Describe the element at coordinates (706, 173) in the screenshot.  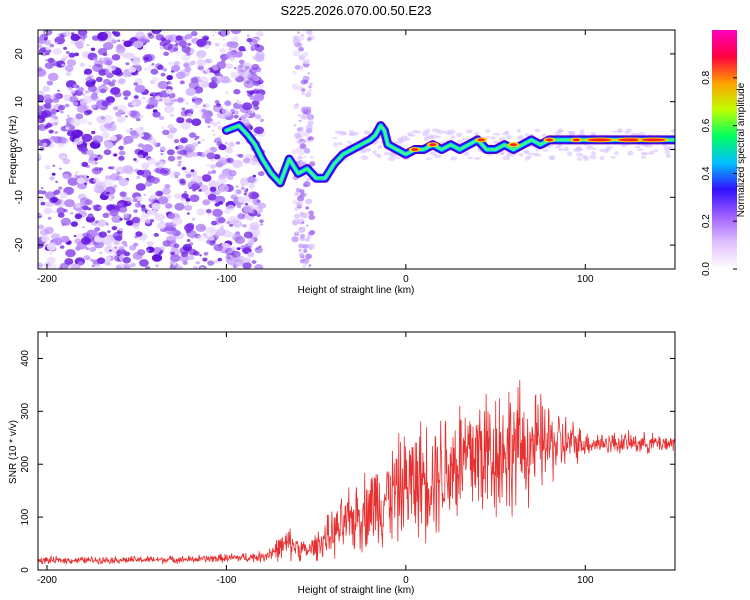
I see `colorbar-tick-label: 0.4` at that location.